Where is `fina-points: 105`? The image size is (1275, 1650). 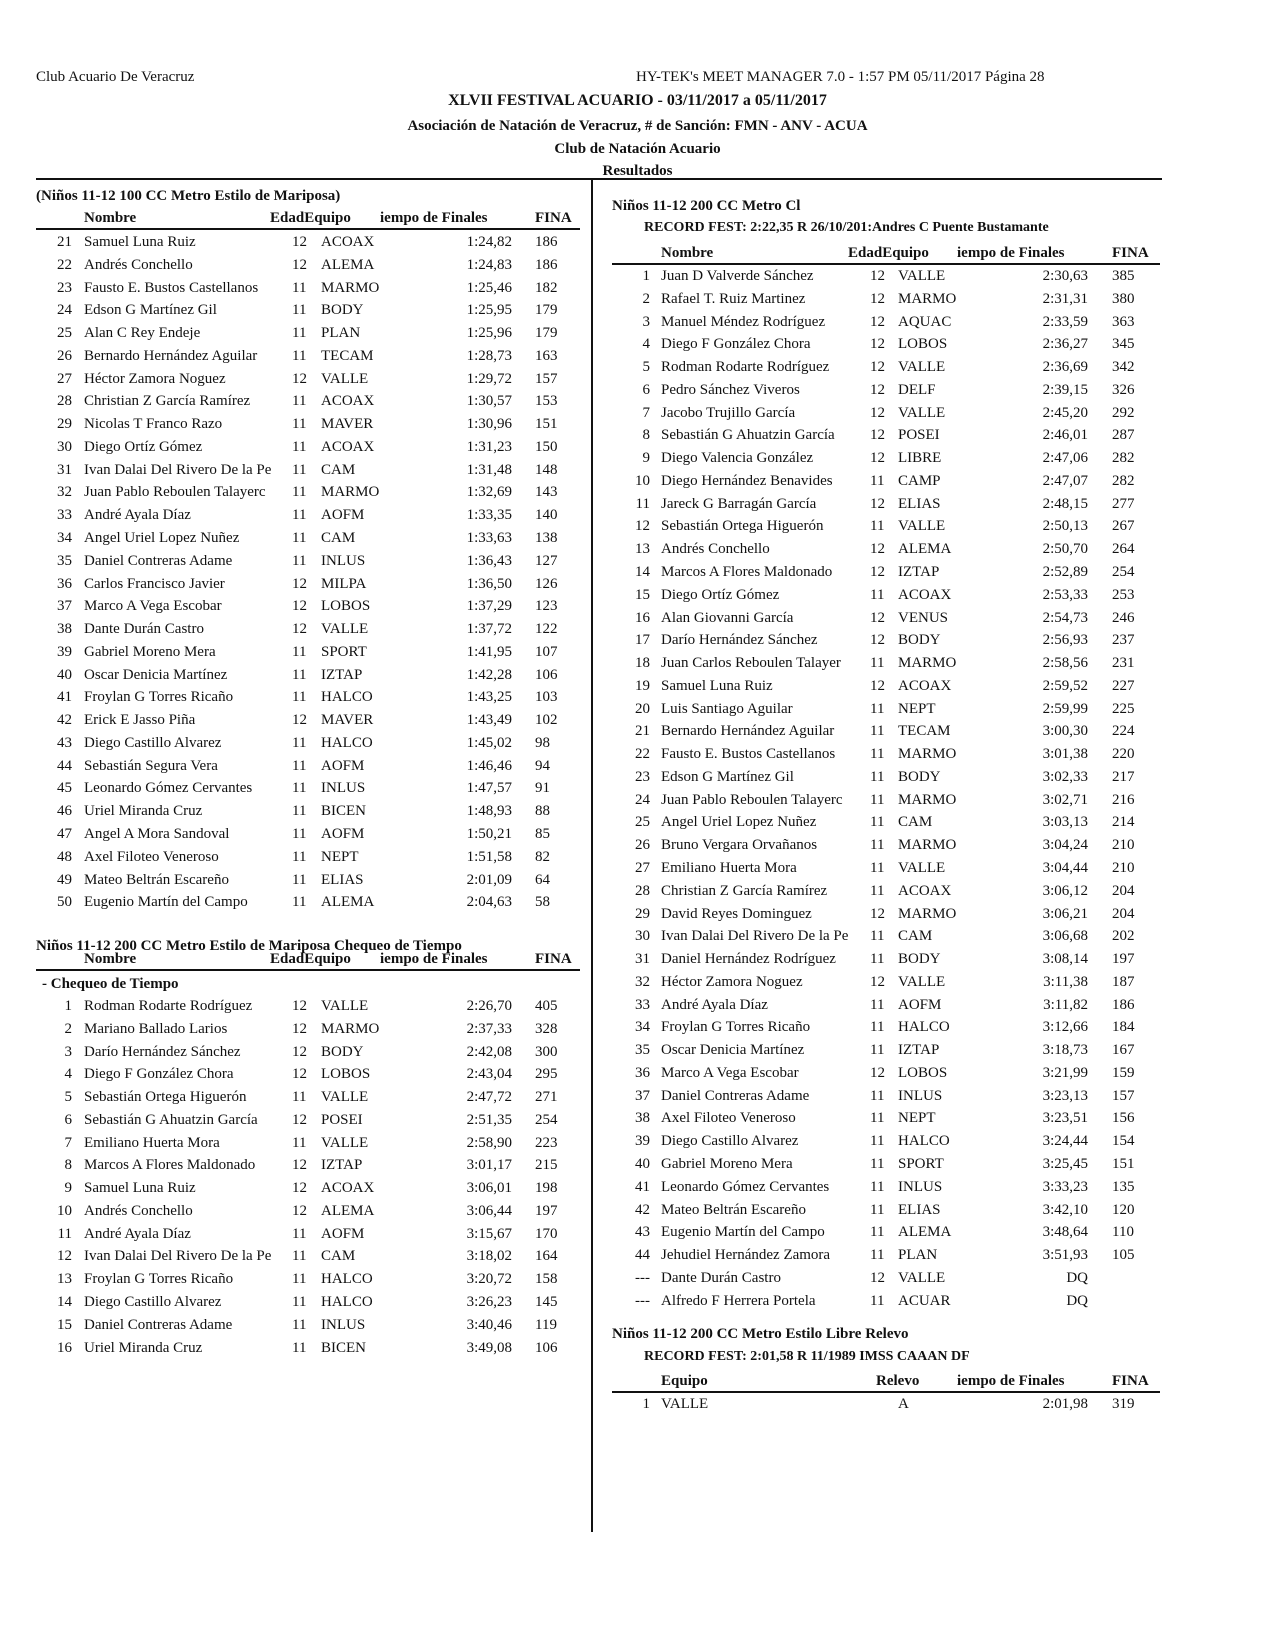
fina-points: 105 is located at coordinates (1123, 1255).